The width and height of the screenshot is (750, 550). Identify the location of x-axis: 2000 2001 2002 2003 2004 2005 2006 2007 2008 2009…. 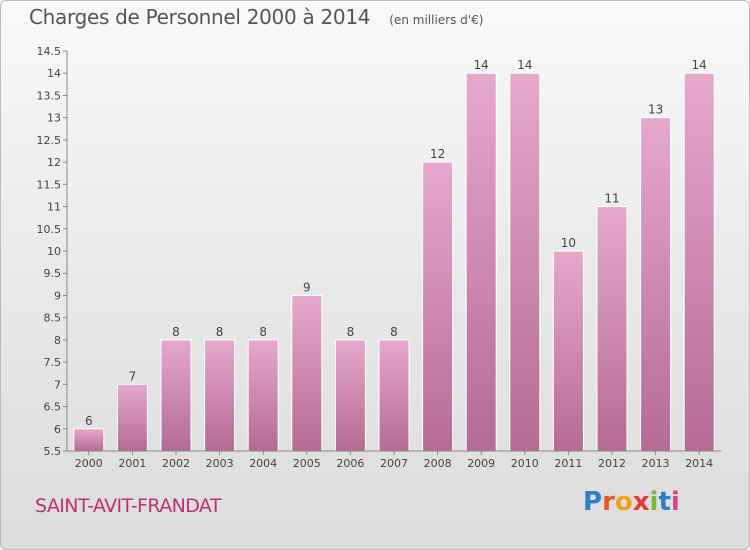
(394, 460).